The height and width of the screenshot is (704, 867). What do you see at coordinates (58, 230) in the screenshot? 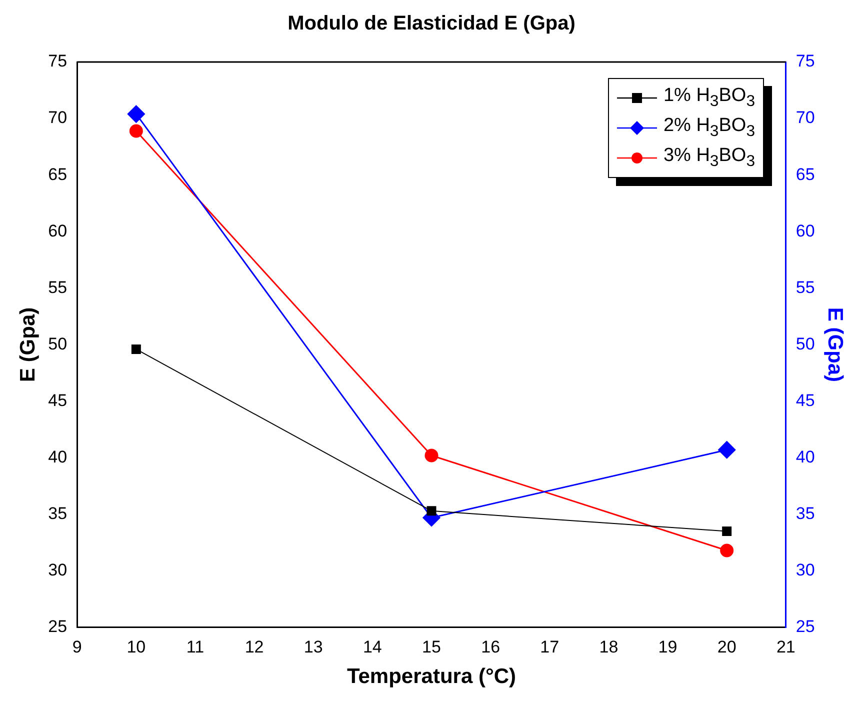
I see `y-tick-label: 60` at bounding box center [58, 230].